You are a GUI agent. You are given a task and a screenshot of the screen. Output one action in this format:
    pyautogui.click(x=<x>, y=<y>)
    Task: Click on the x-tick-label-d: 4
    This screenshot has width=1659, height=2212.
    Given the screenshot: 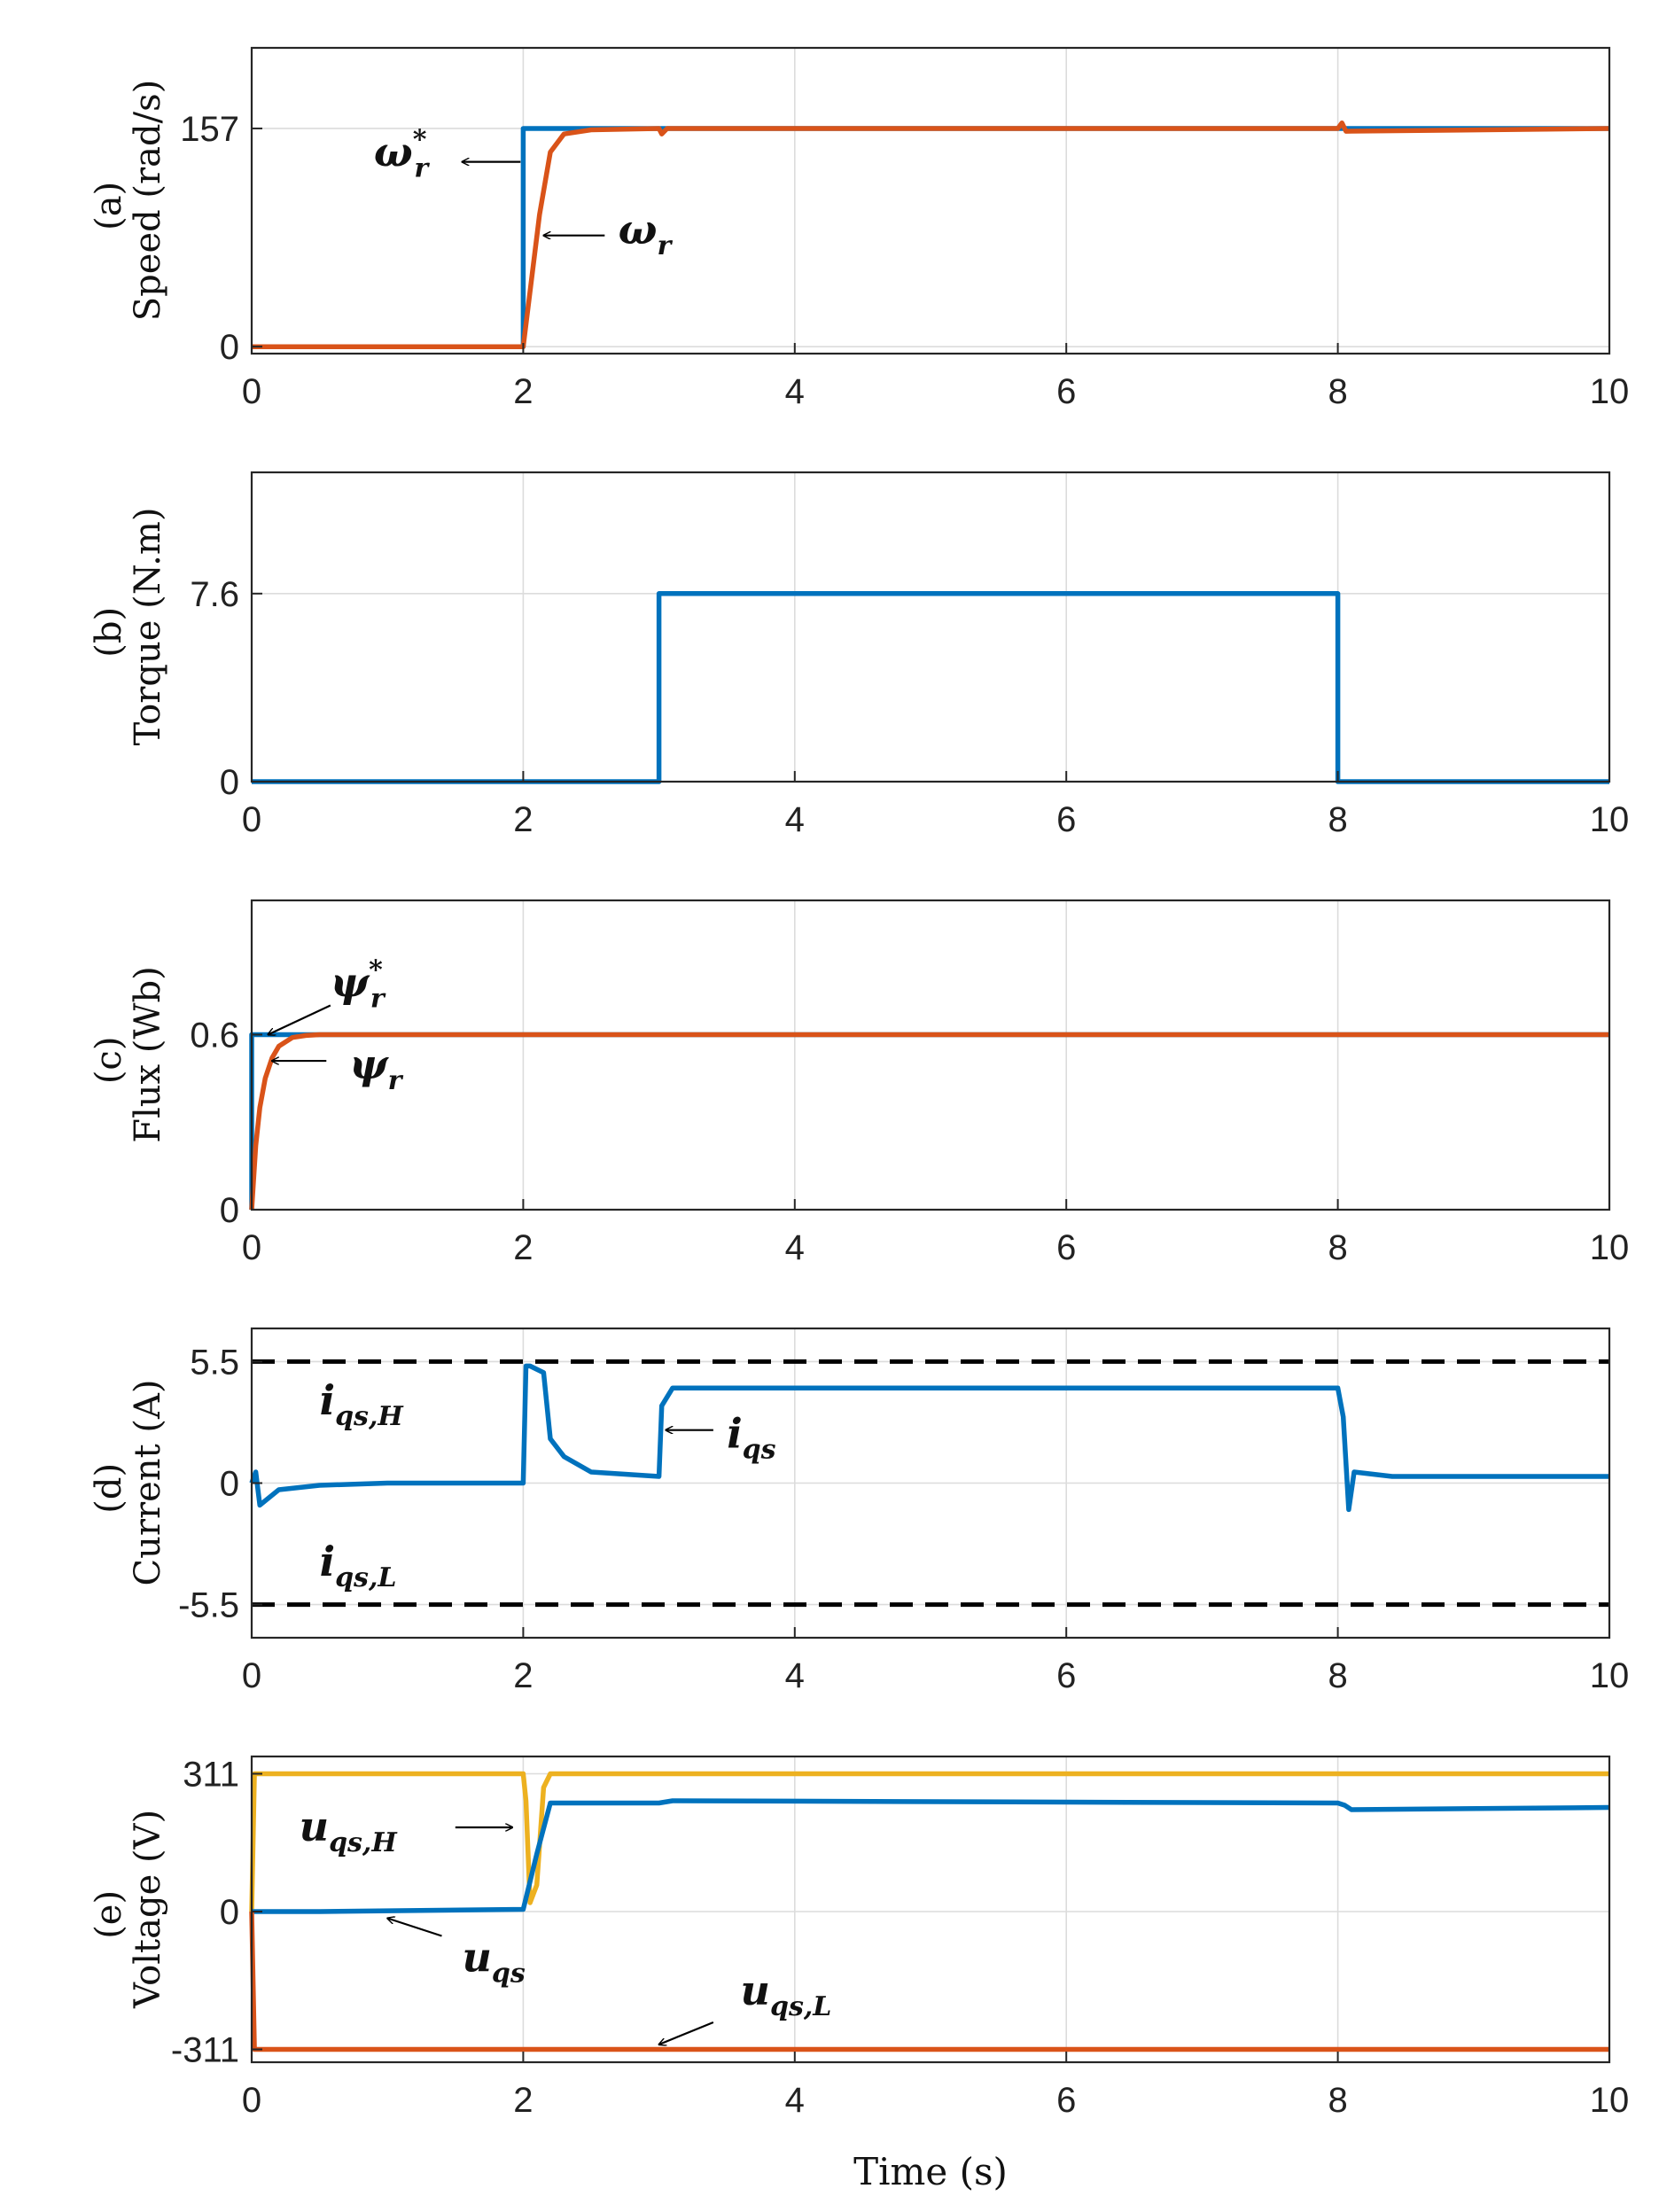 What is the action you would take?
    pyautogui.click(x=795, y=1675)
    